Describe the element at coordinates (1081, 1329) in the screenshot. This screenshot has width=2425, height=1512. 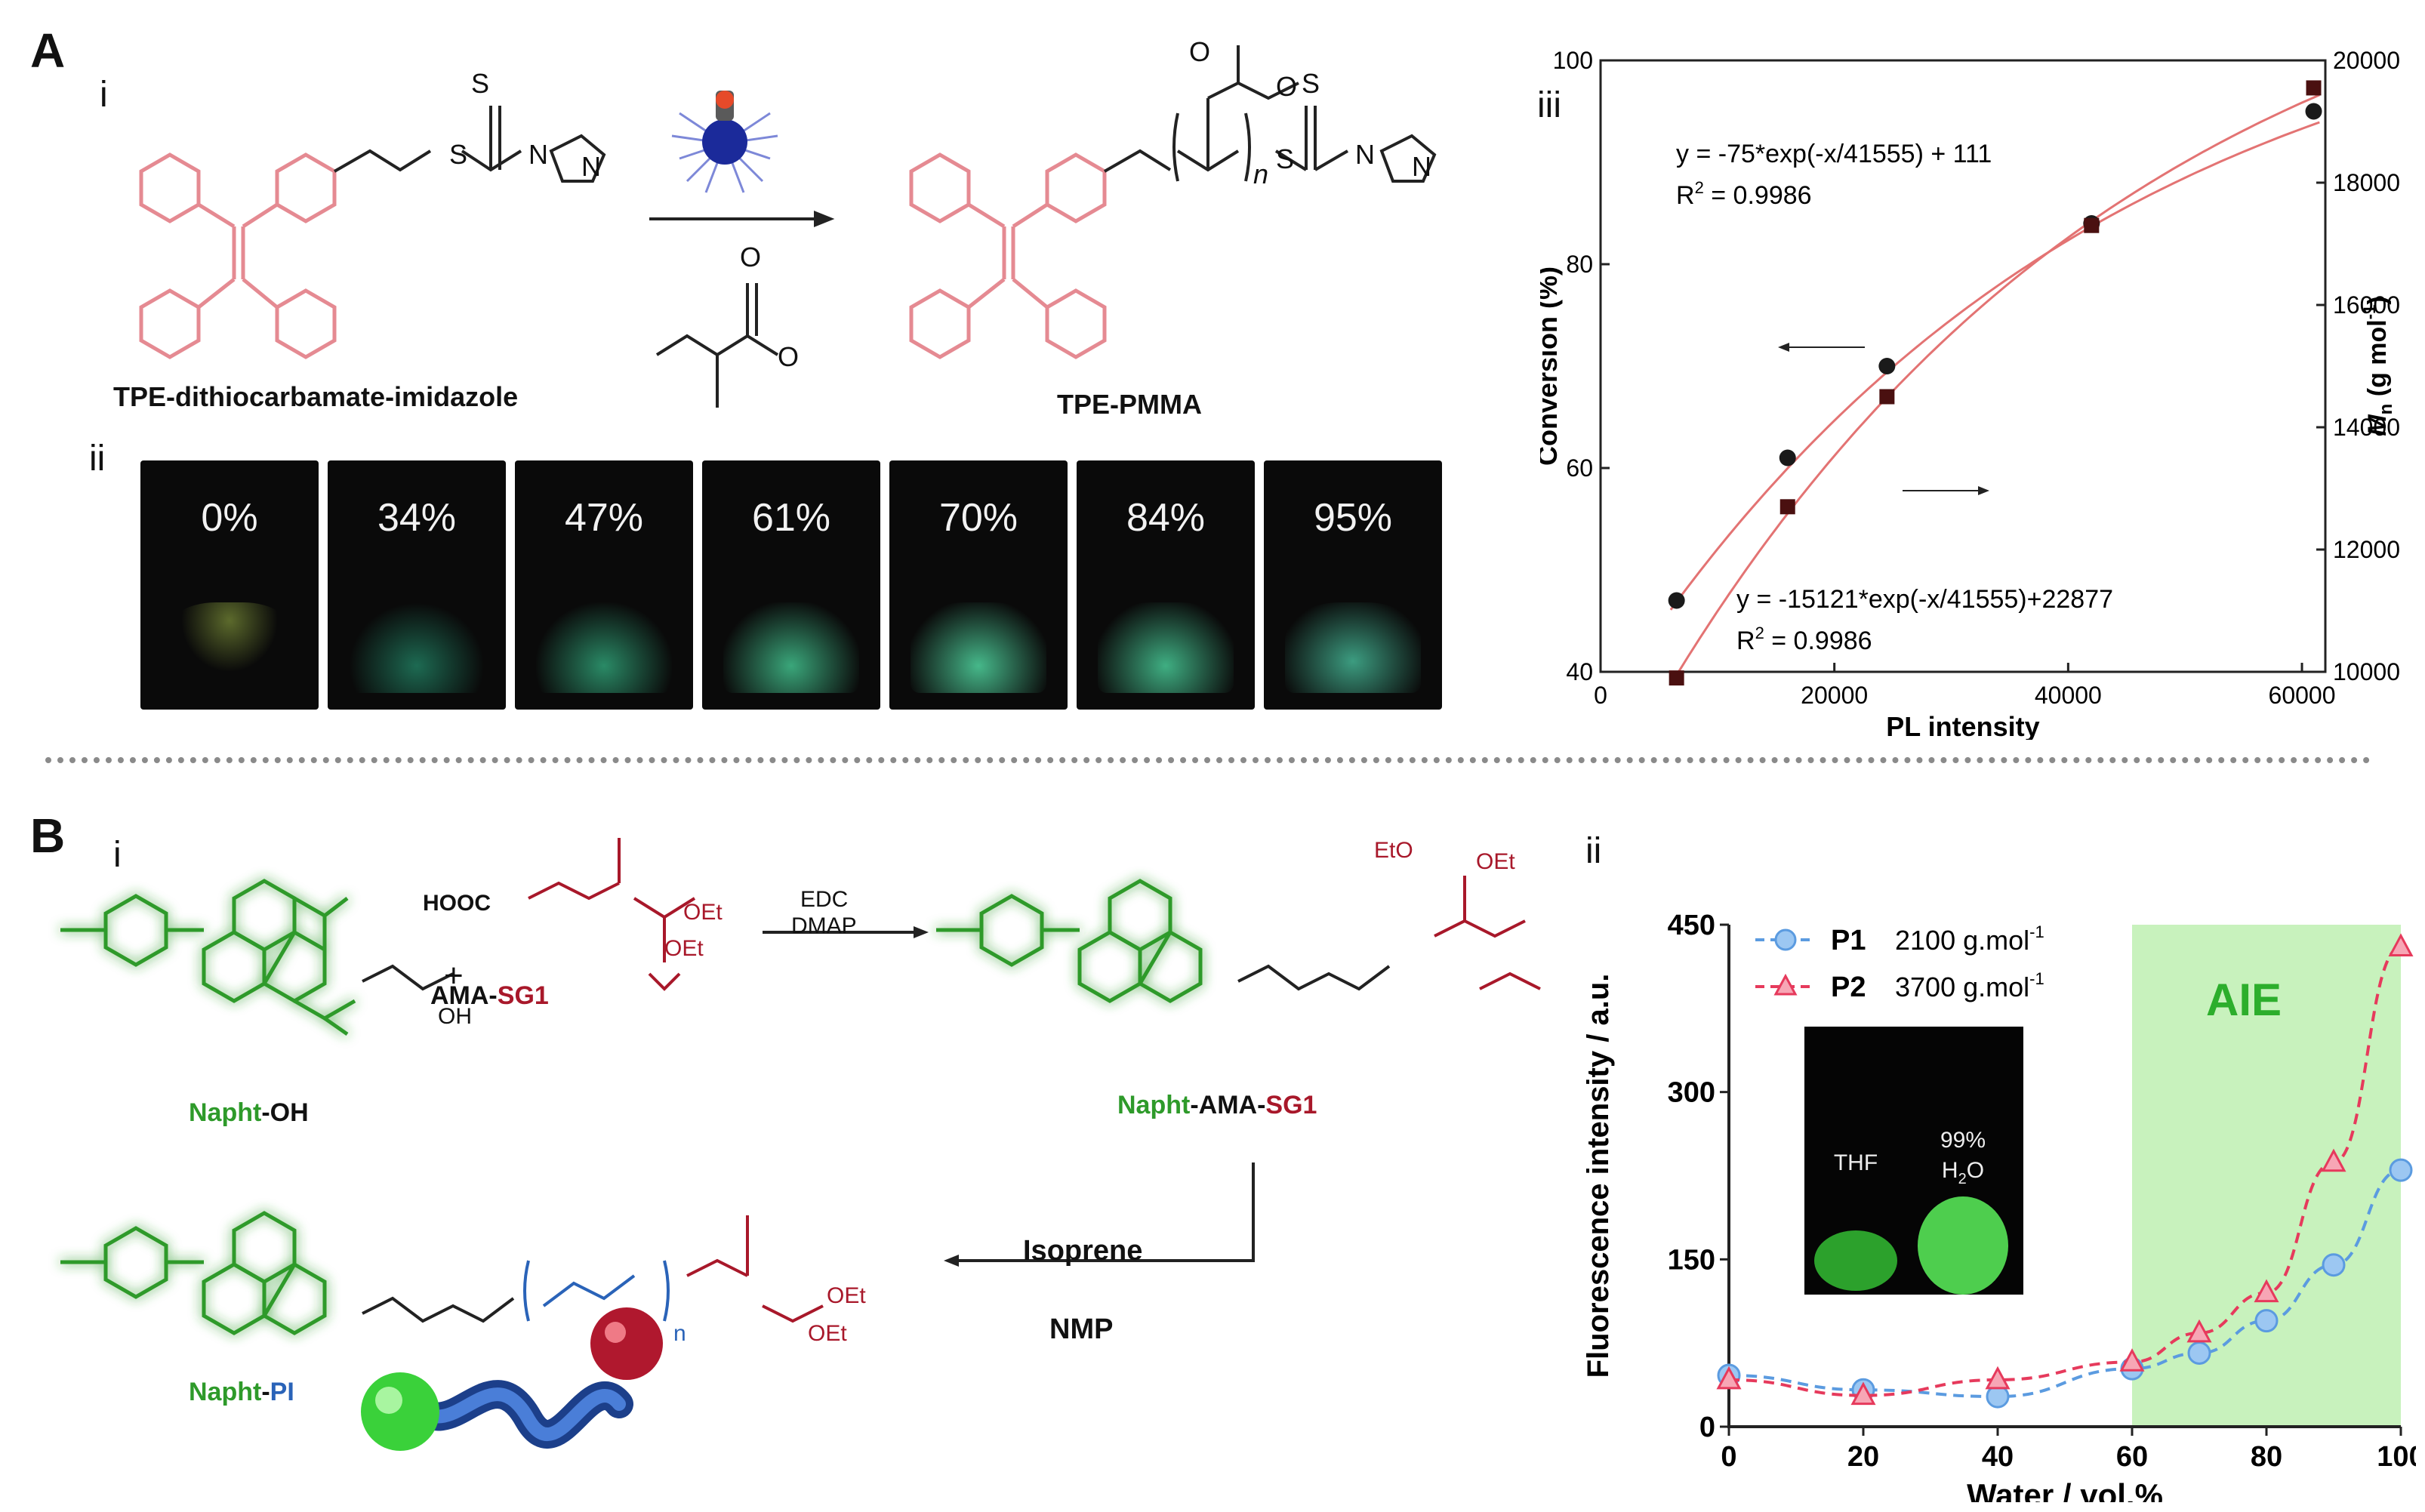
I see `reagent-label: NMP` at that location.